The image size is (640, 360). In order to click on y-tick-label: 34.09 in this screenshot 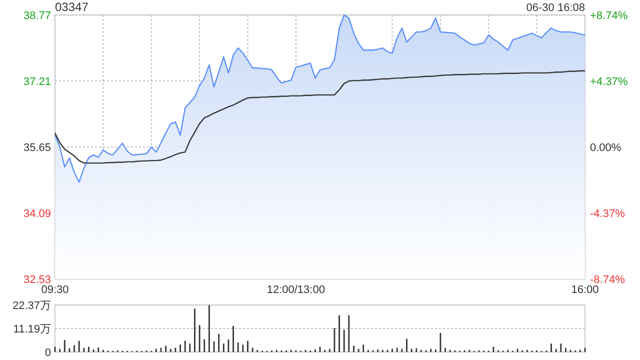, I will do `click(37, 214)`.